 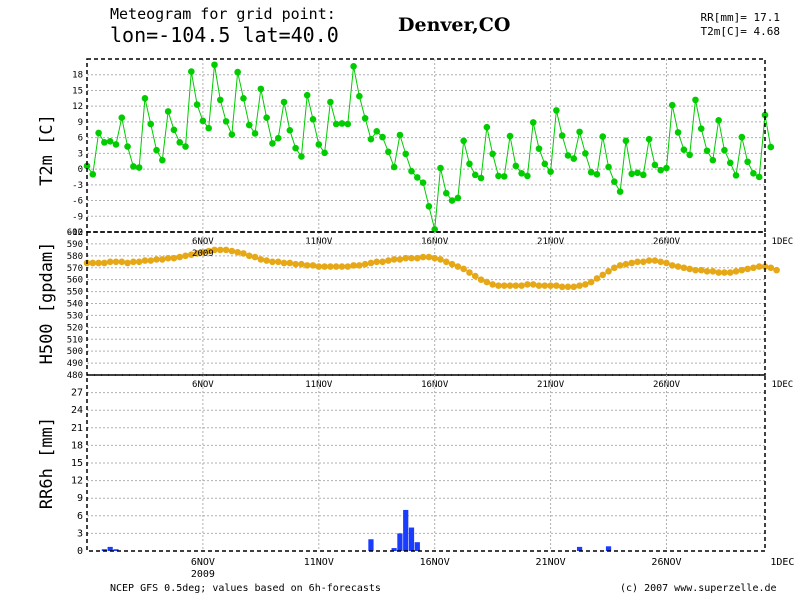 What do you see at coordinates (203, 574) in the screenshot?
I see `year-label: 2009` at bounding box center [203, 574].